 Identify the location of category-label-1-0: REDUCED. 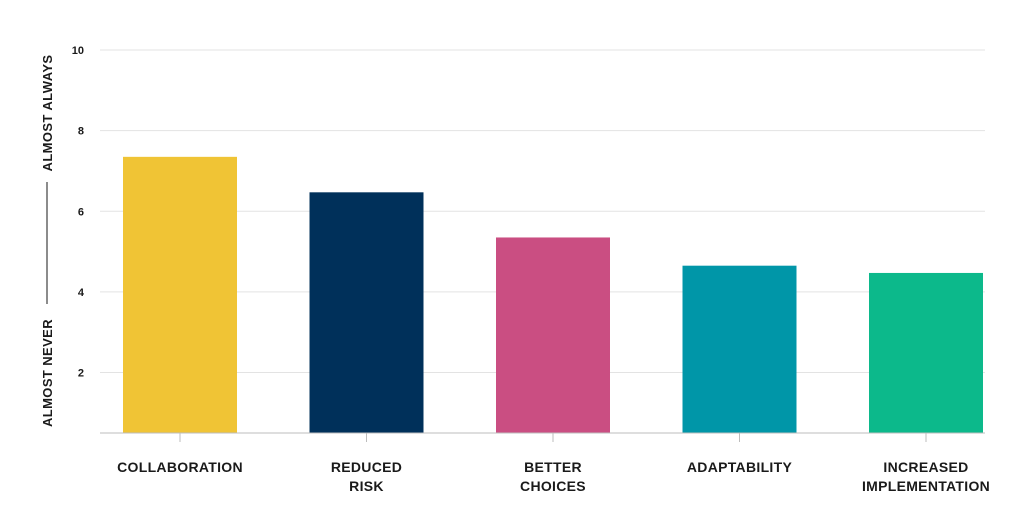
(366, 467).